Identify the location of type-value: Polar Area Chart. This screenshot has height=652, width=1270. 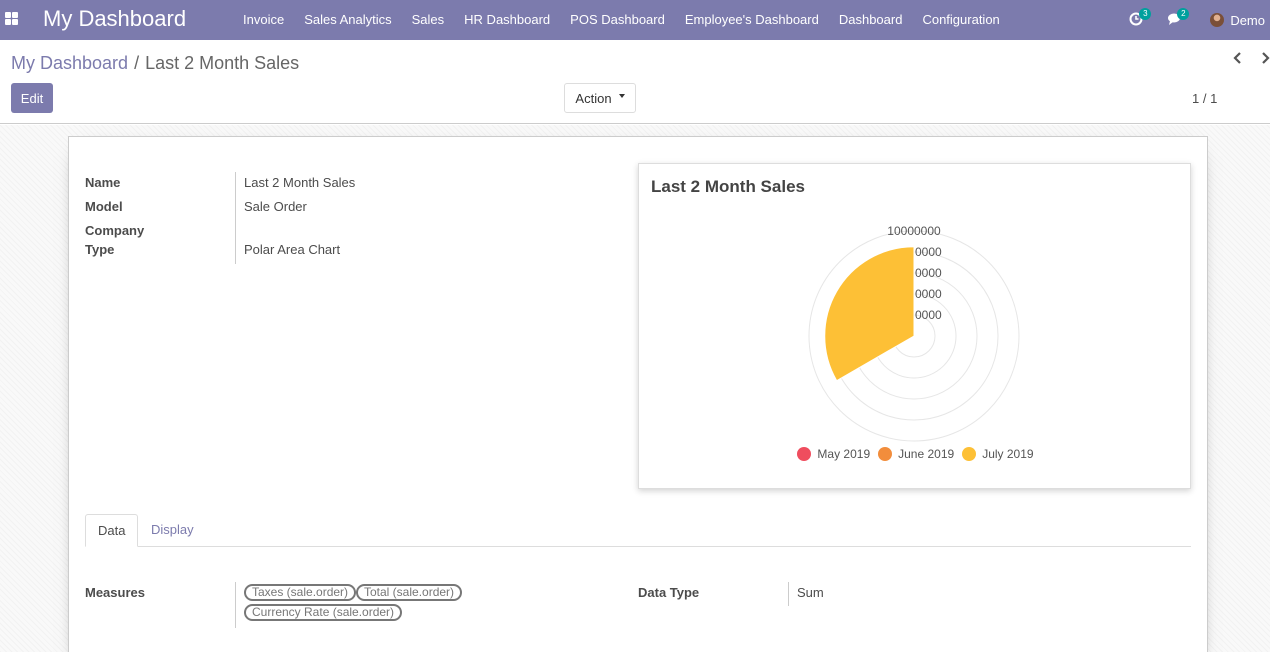
(292, 249).